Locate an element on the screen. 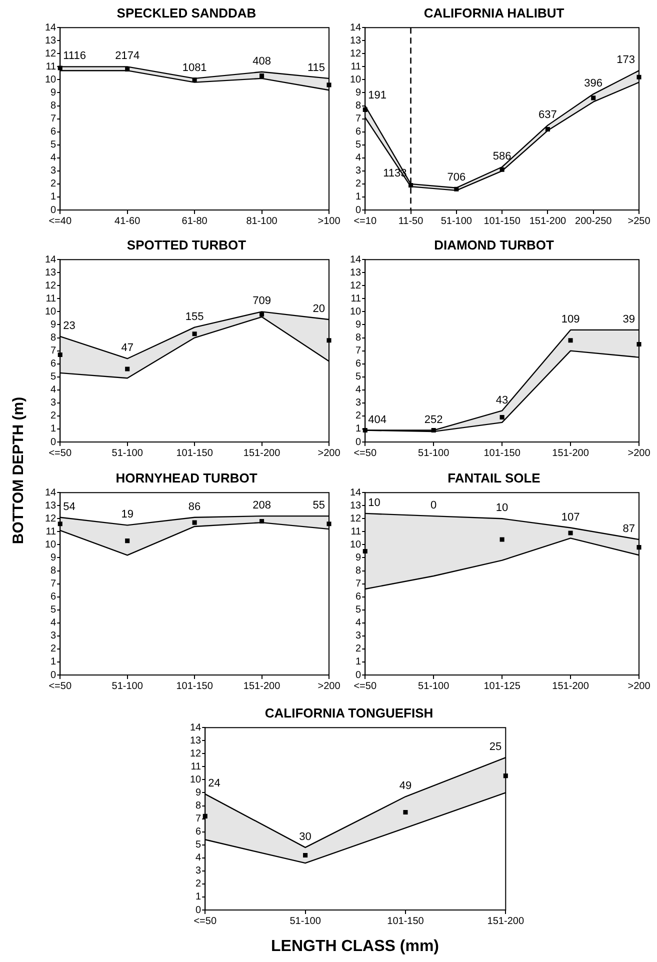  annotation: 86 is located at coordinates (194, 506).